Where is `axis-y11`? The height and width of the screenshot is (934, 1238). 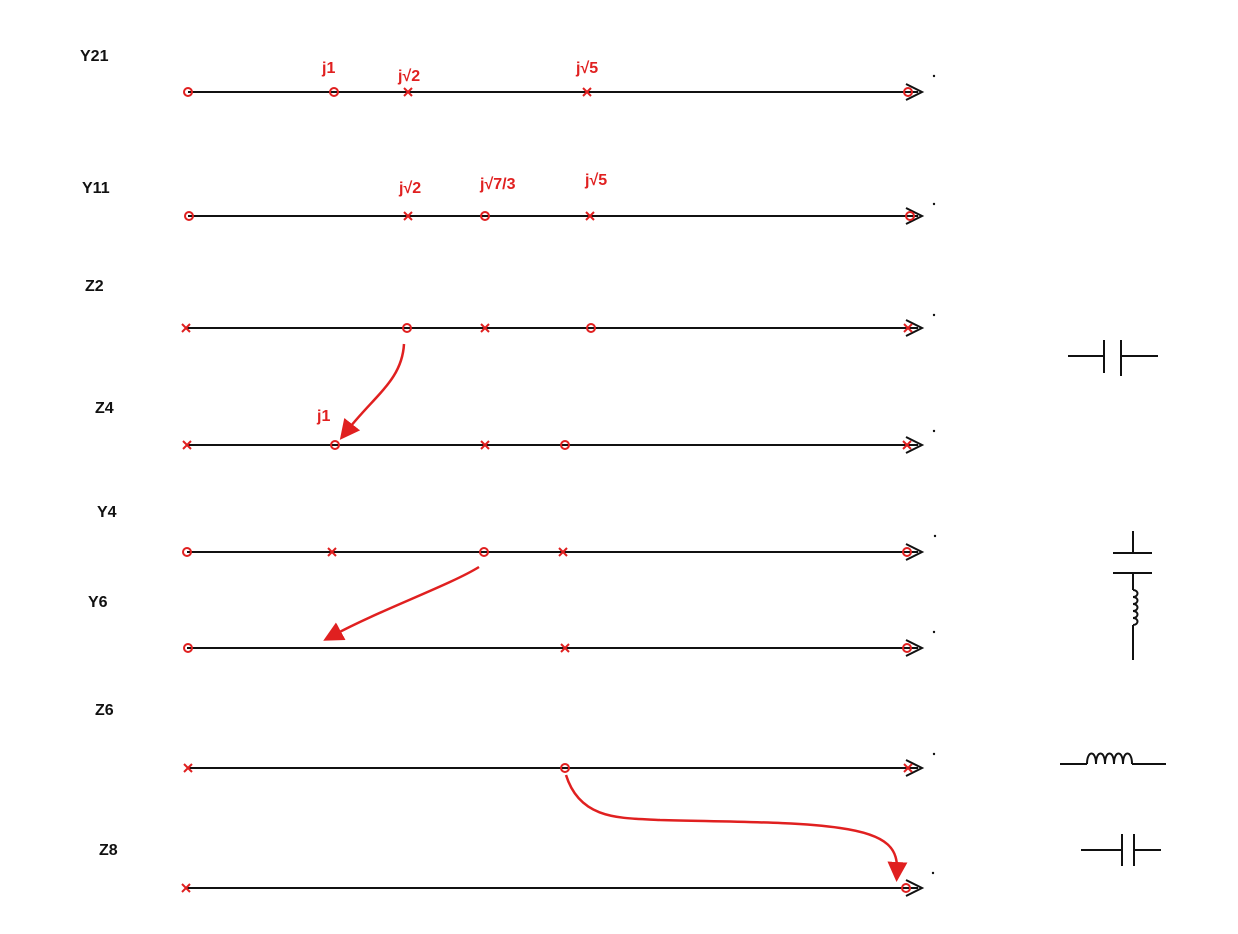 axis-y11 is located at coordinates (556, 216).